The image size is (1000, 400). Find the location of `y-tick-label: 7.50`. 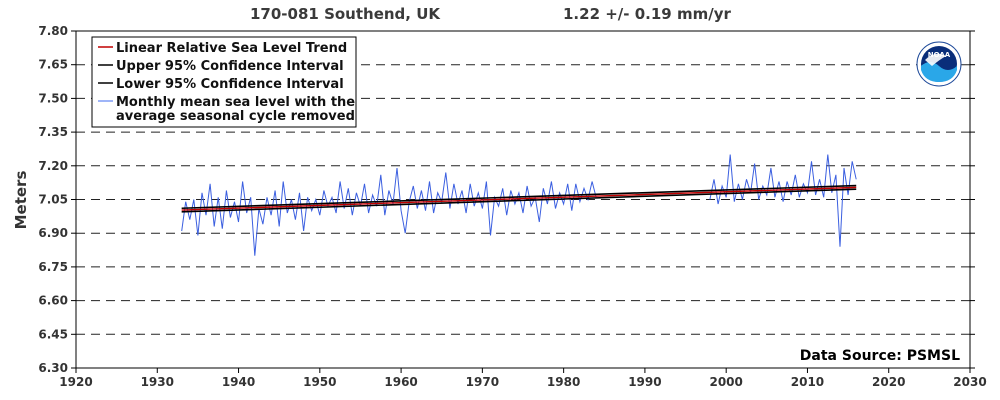

y-tick-label: 7.50 is located at coordinates (53, 98).